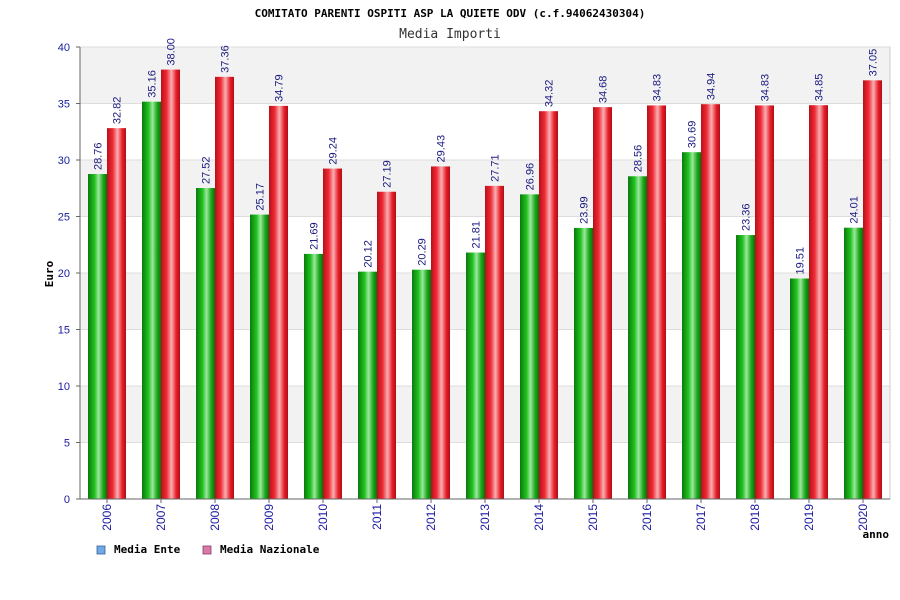 The image size is (900, 600). I want to click on x-tick-label: 2018, so click(755, 517).